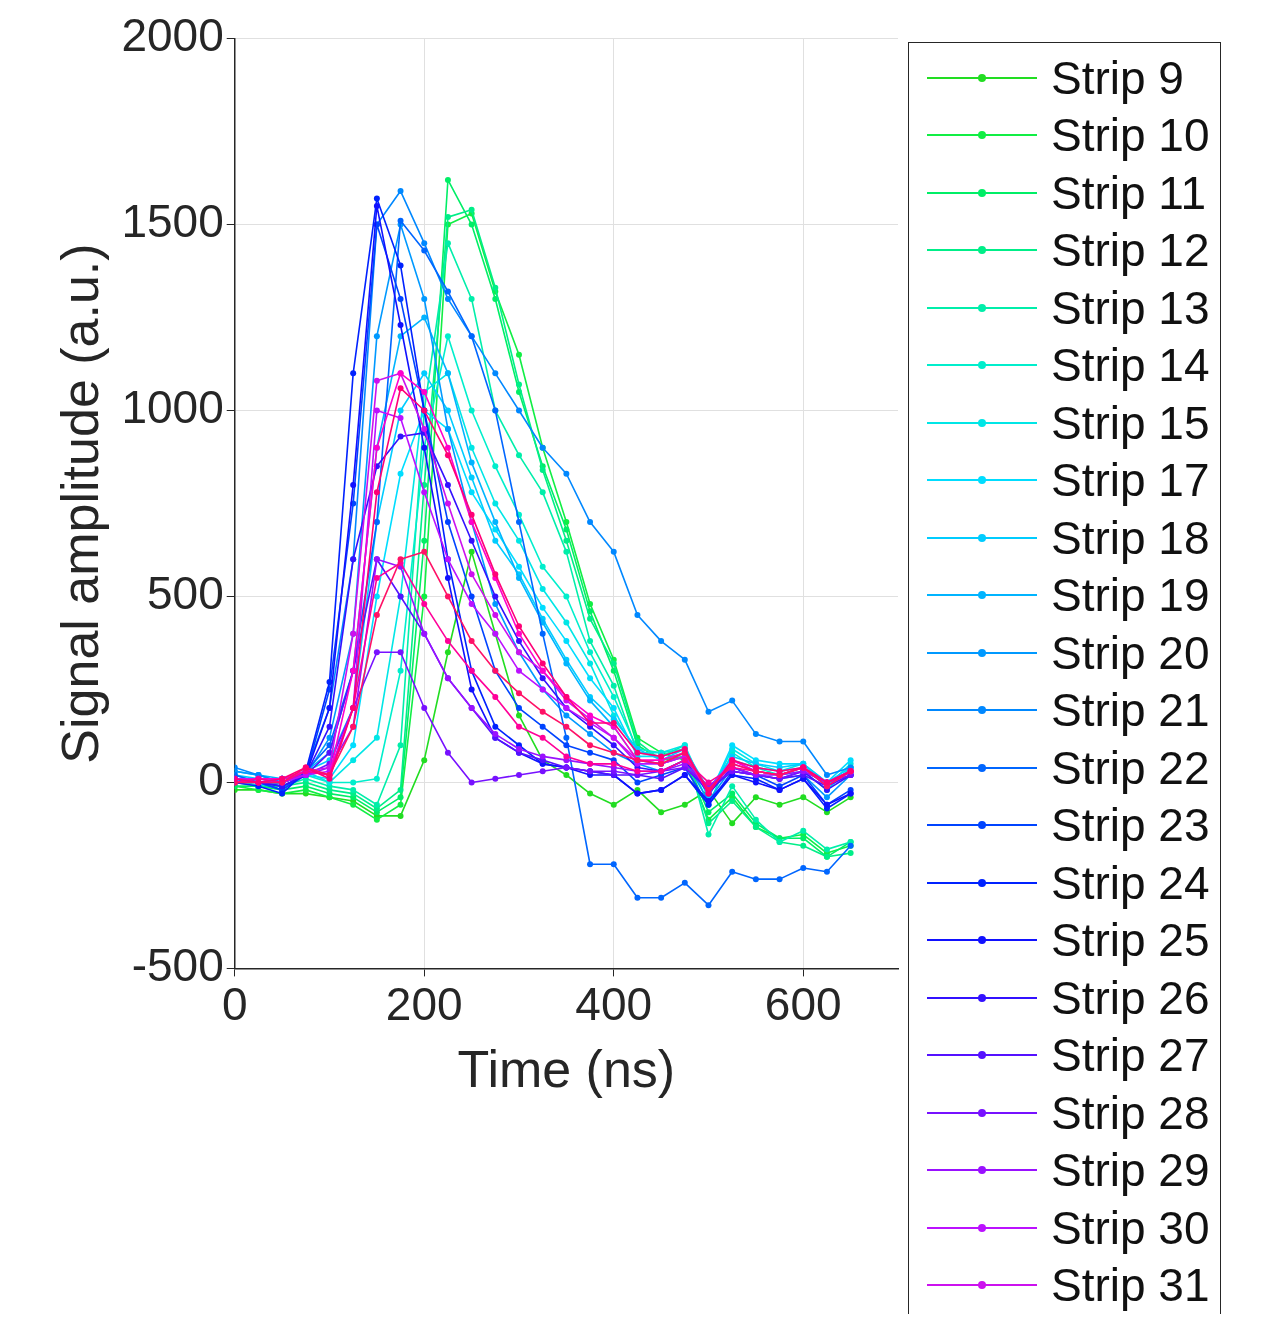 The image size is (1267, 1322). Describe the element at coordinates (1130, 365) in the screenshot. I see `legend-label: Strip 14` at that location.